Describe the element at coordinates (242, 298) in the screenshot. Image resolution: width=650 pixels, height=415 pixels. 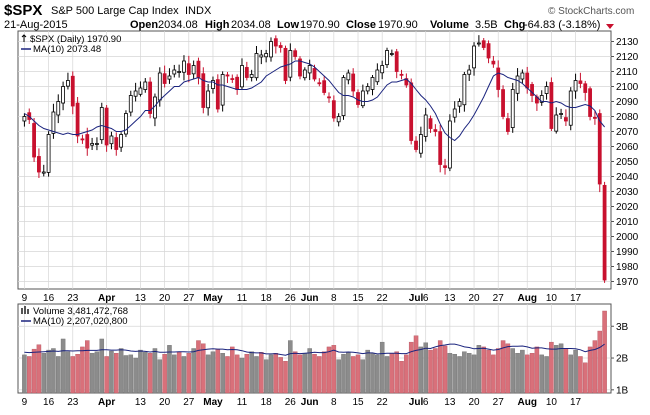
I see `price-x-label: 11` at that location.